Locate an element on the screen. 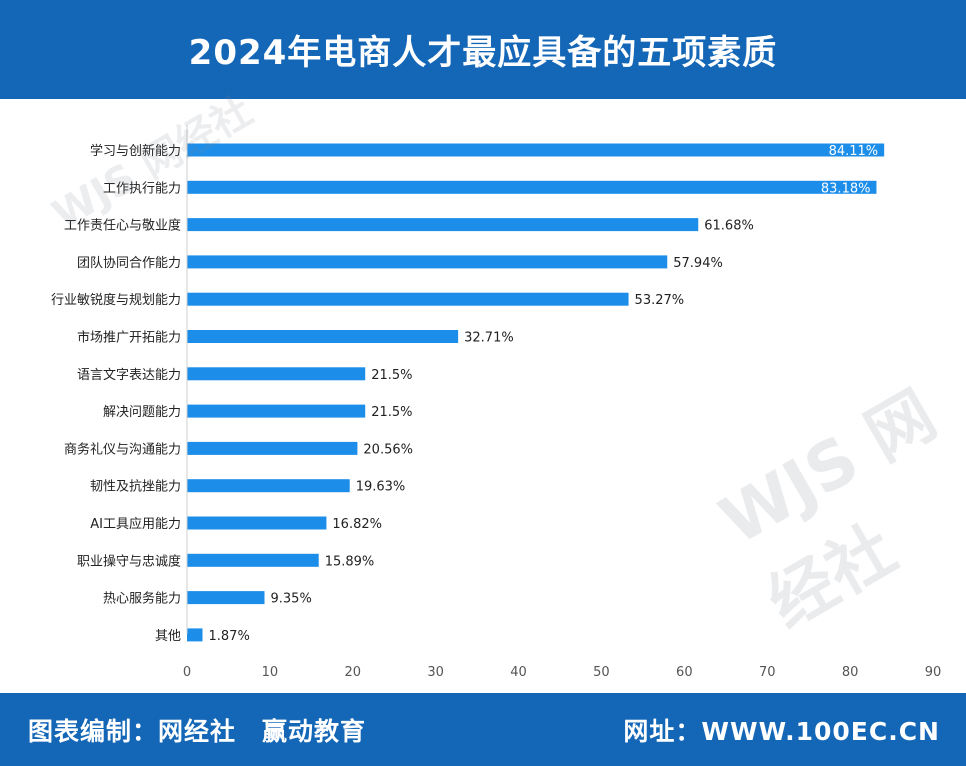 The image size is (966, 766). value-label: 57.94% is located at coordinates (698, 263).